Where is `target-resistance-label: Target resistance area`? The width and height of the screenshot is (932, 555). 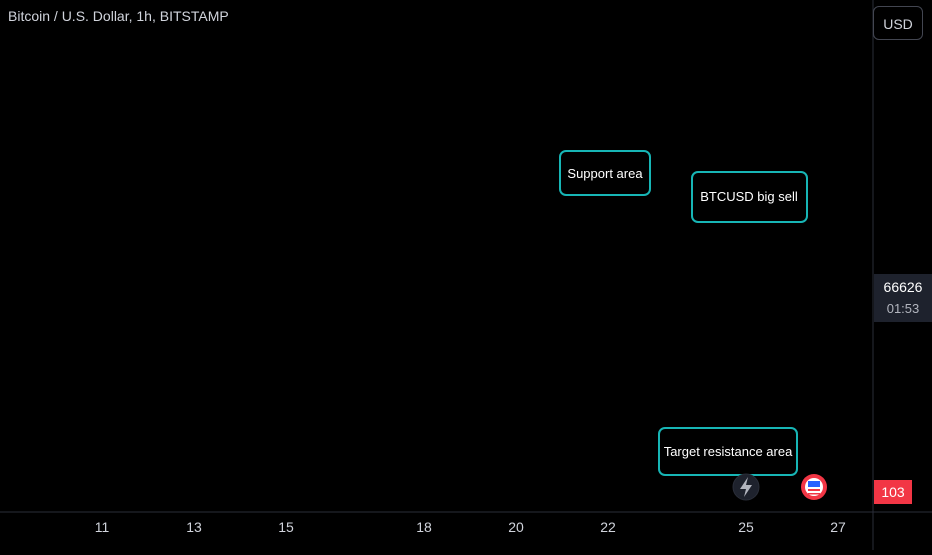 target-resistance-label: Target resistance area is located at coordinates (728, 451).